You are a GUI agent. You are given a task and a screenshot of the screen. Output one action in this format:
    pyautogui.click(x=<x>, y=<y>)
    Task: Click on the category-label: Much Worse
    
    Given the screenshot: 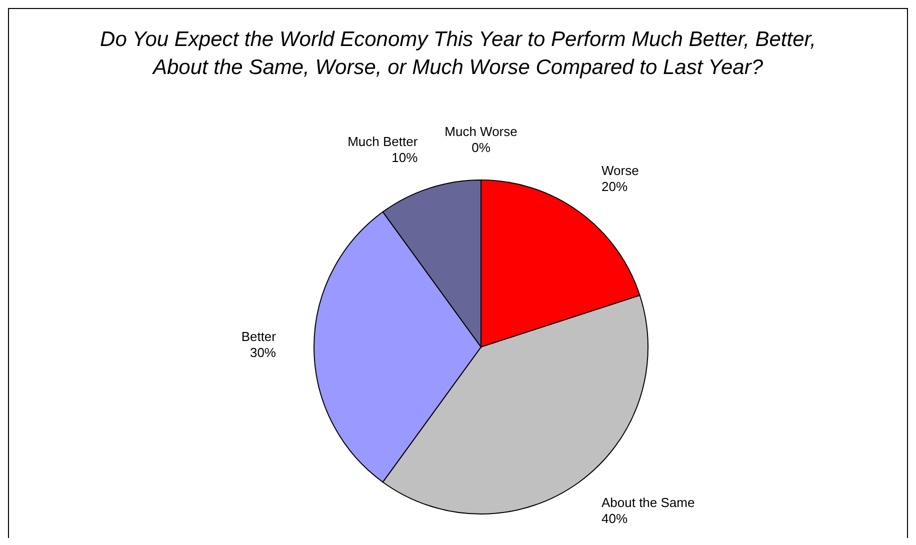 What is the action you would take?
    pyautogui.click(x=481, y=131)
    